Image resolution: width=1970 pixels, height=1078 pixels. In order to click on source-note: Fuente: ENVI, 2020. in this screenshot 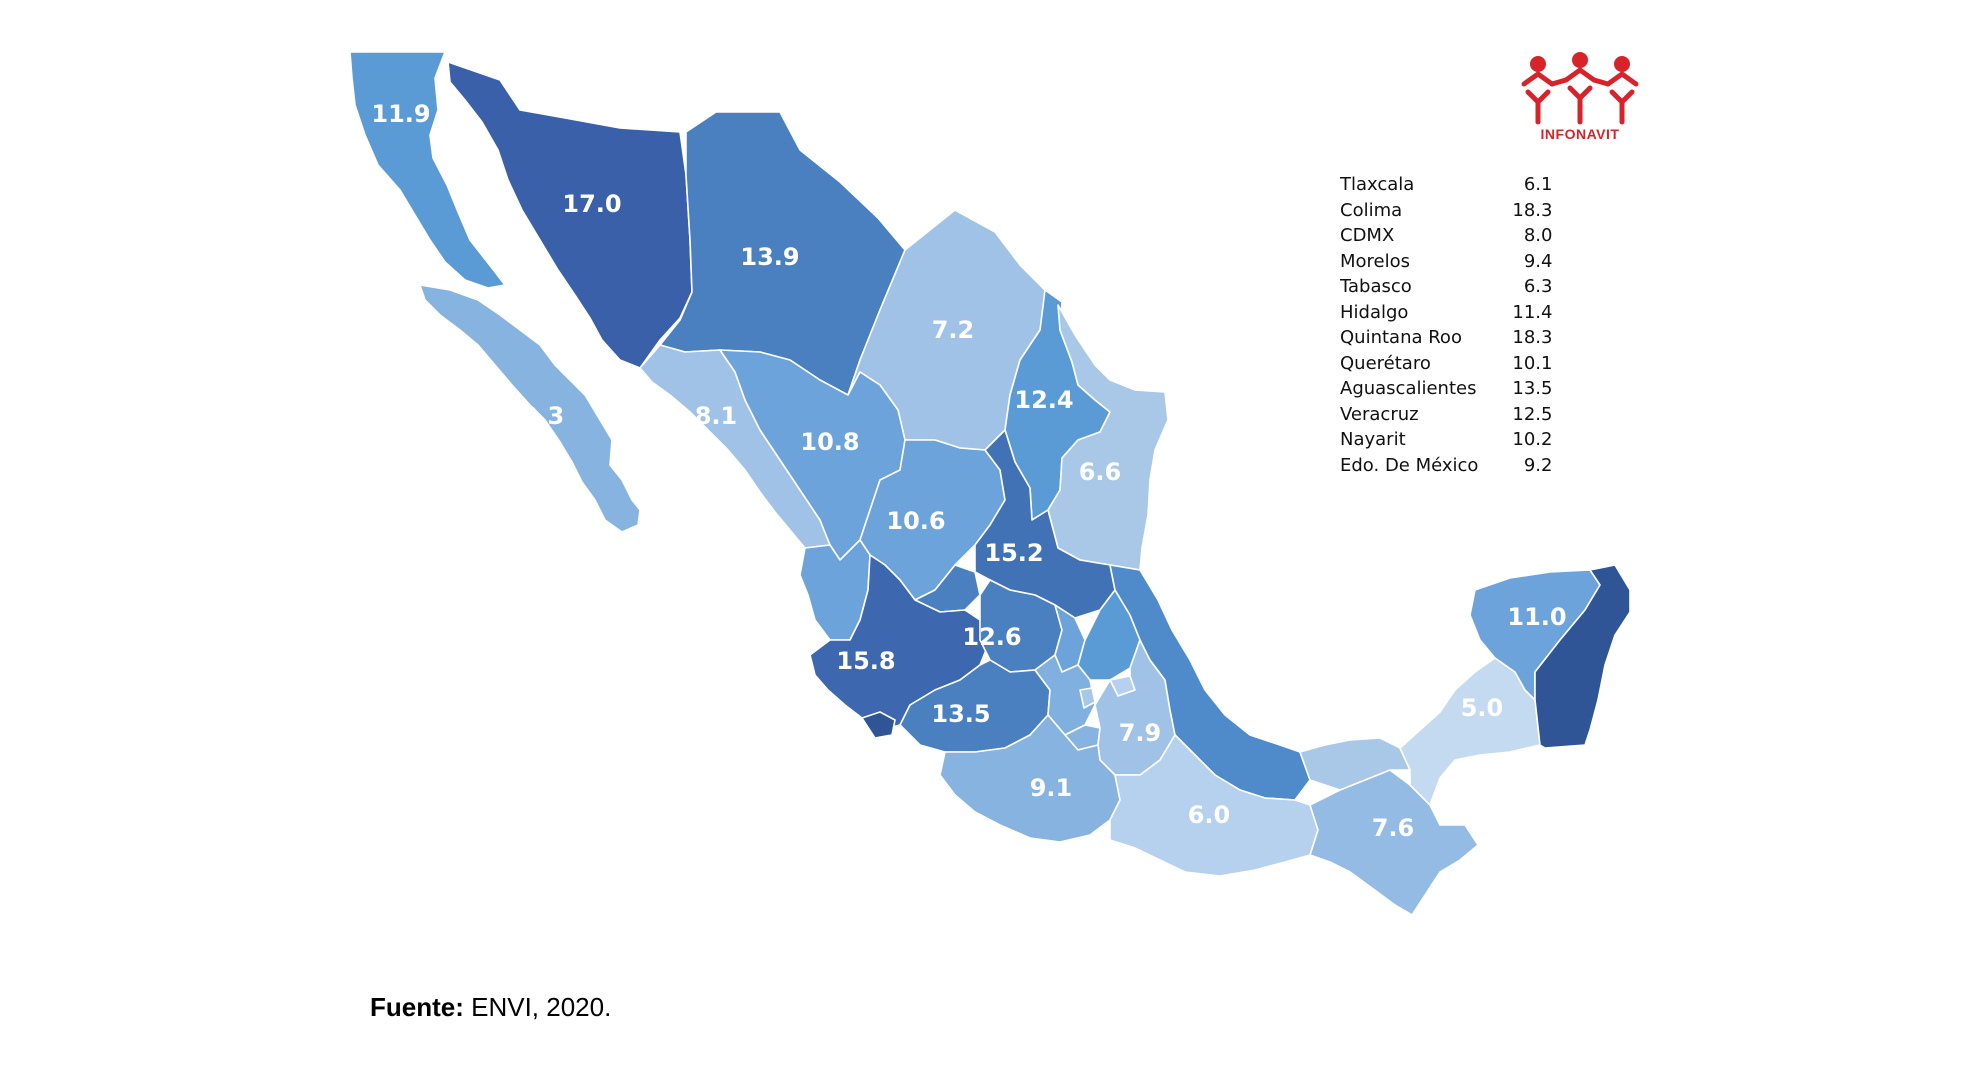, I will do `click(490, 1007)`.